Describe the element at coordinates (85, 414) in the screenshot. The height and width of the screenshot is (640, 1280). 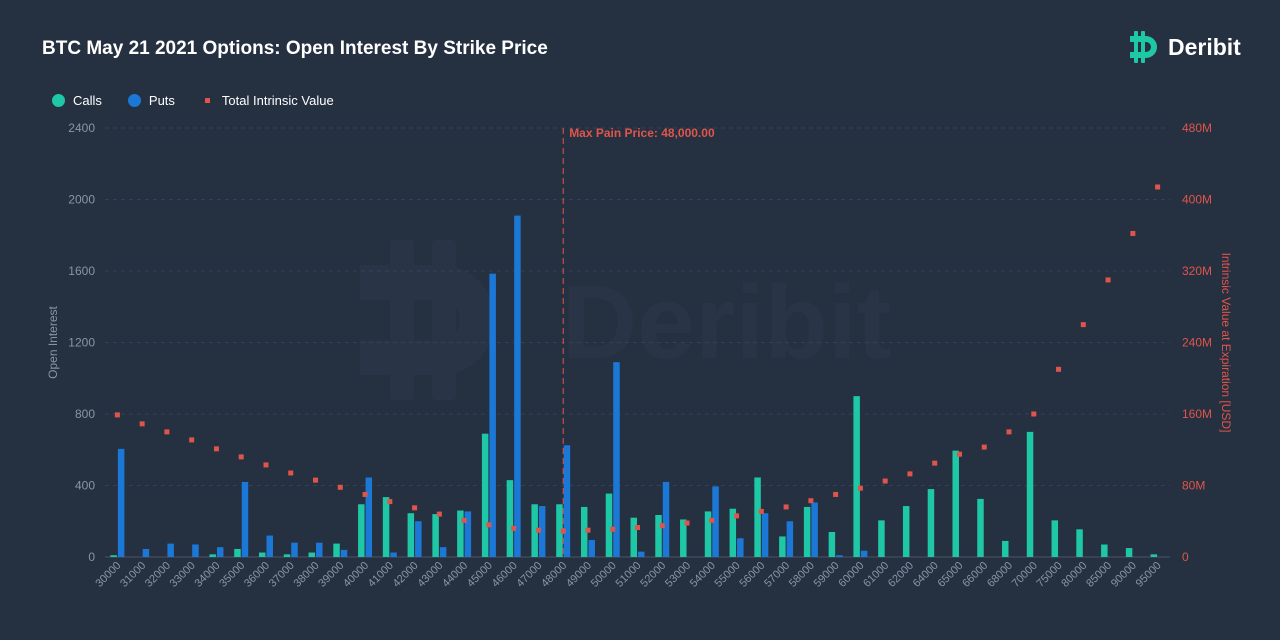
I see `y-tick-label: 800` at that location.